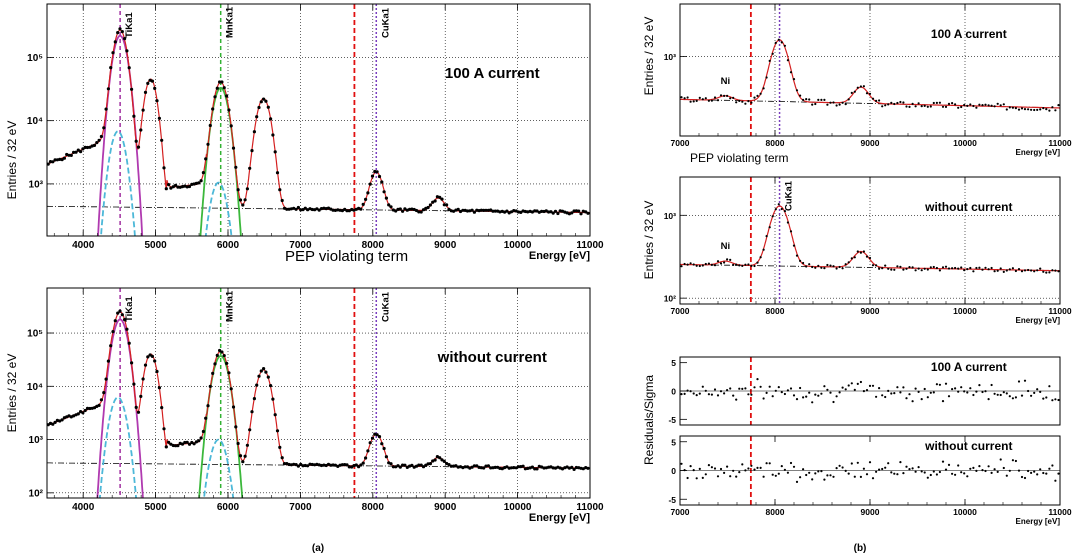 Image resolution: width=1076 pixels, height=560 pixels. I want to click on a-bottom-label-MnKa1: MnKa1, so click(230, 306).